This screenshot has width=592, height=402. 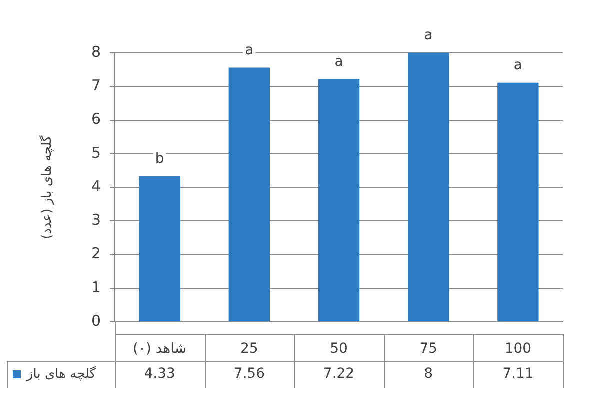 I want to click on annotation: b, so click(x=159, y=159).